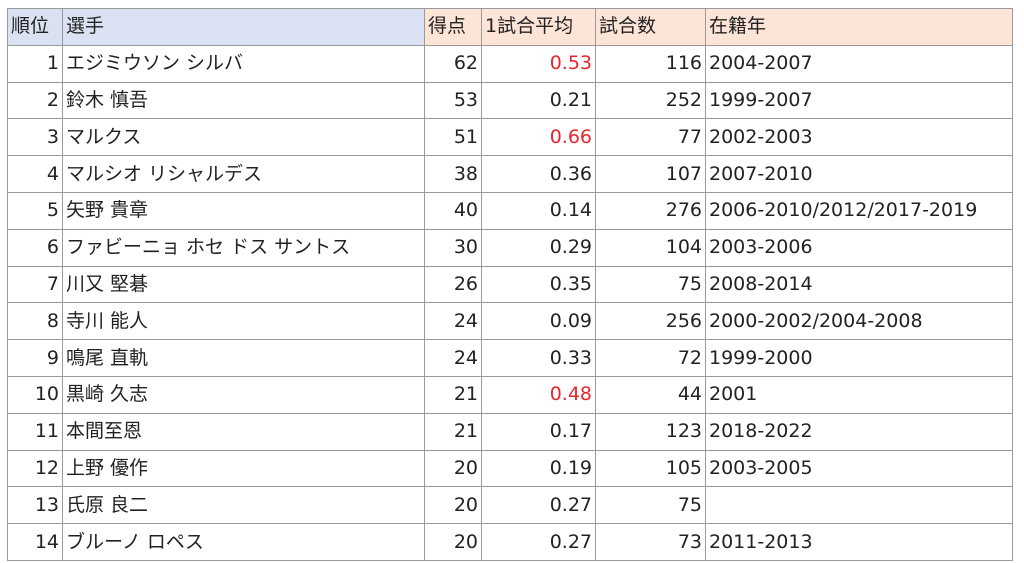 This screenshot has width=1024, height=563. I want to click on rank-cell: 13, so click(35, 505).